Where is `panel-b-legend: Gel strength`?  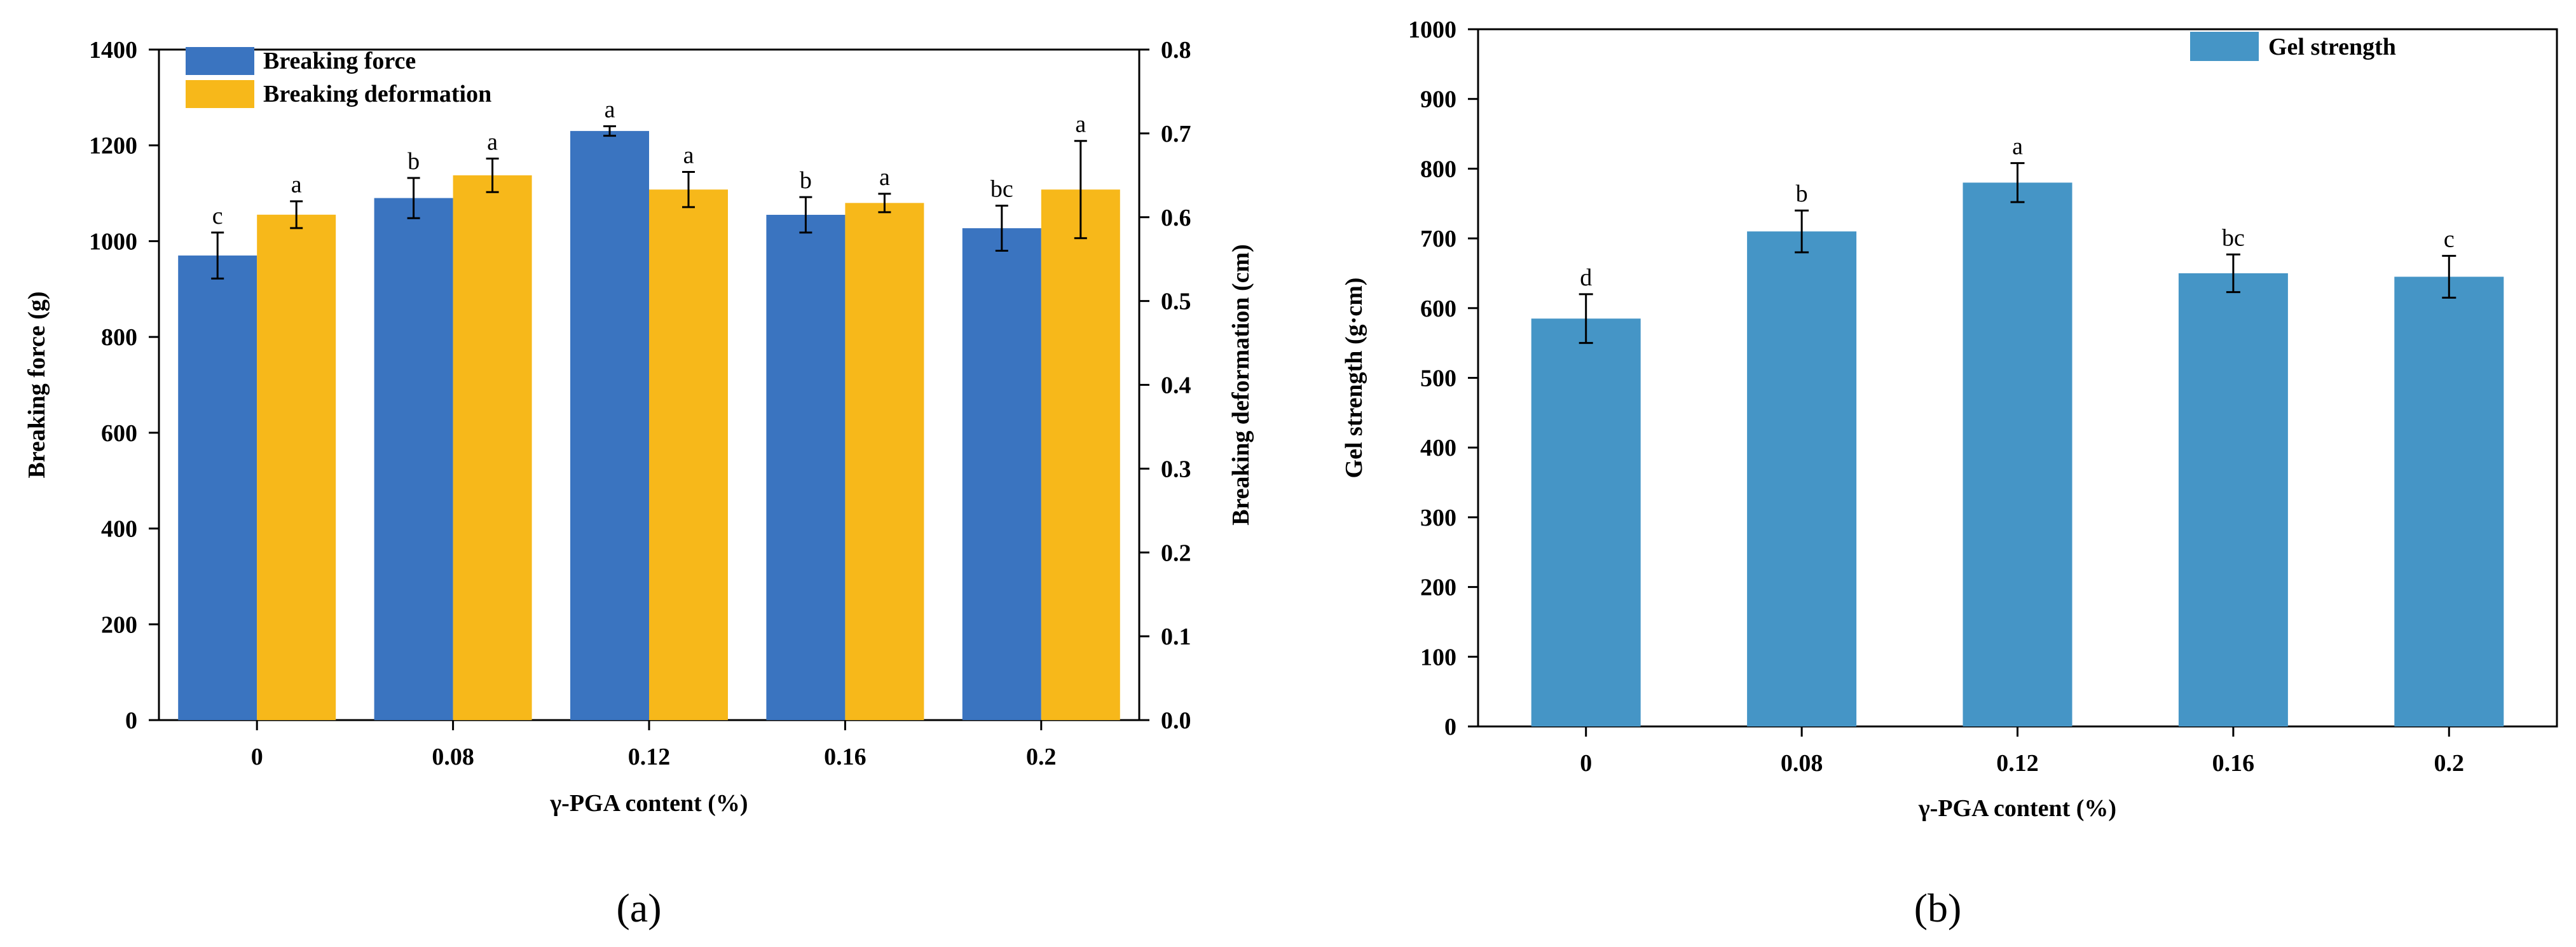
panel-b-legend: Gel strength is located at coordinates (2293, 46).